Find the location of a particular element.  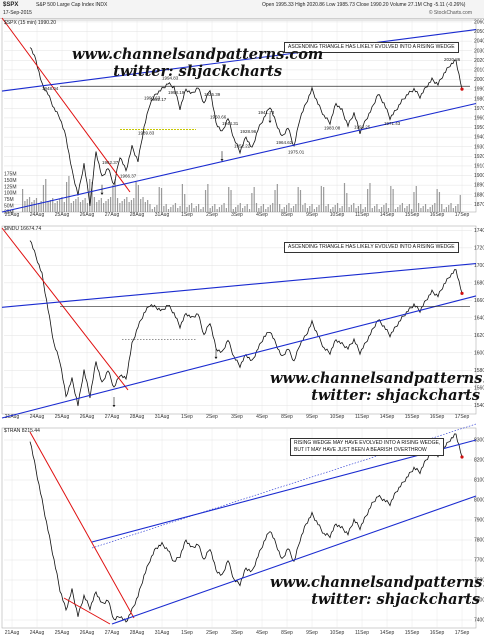

price-annotation: 1994.83 is located at coordinates (170, 77).